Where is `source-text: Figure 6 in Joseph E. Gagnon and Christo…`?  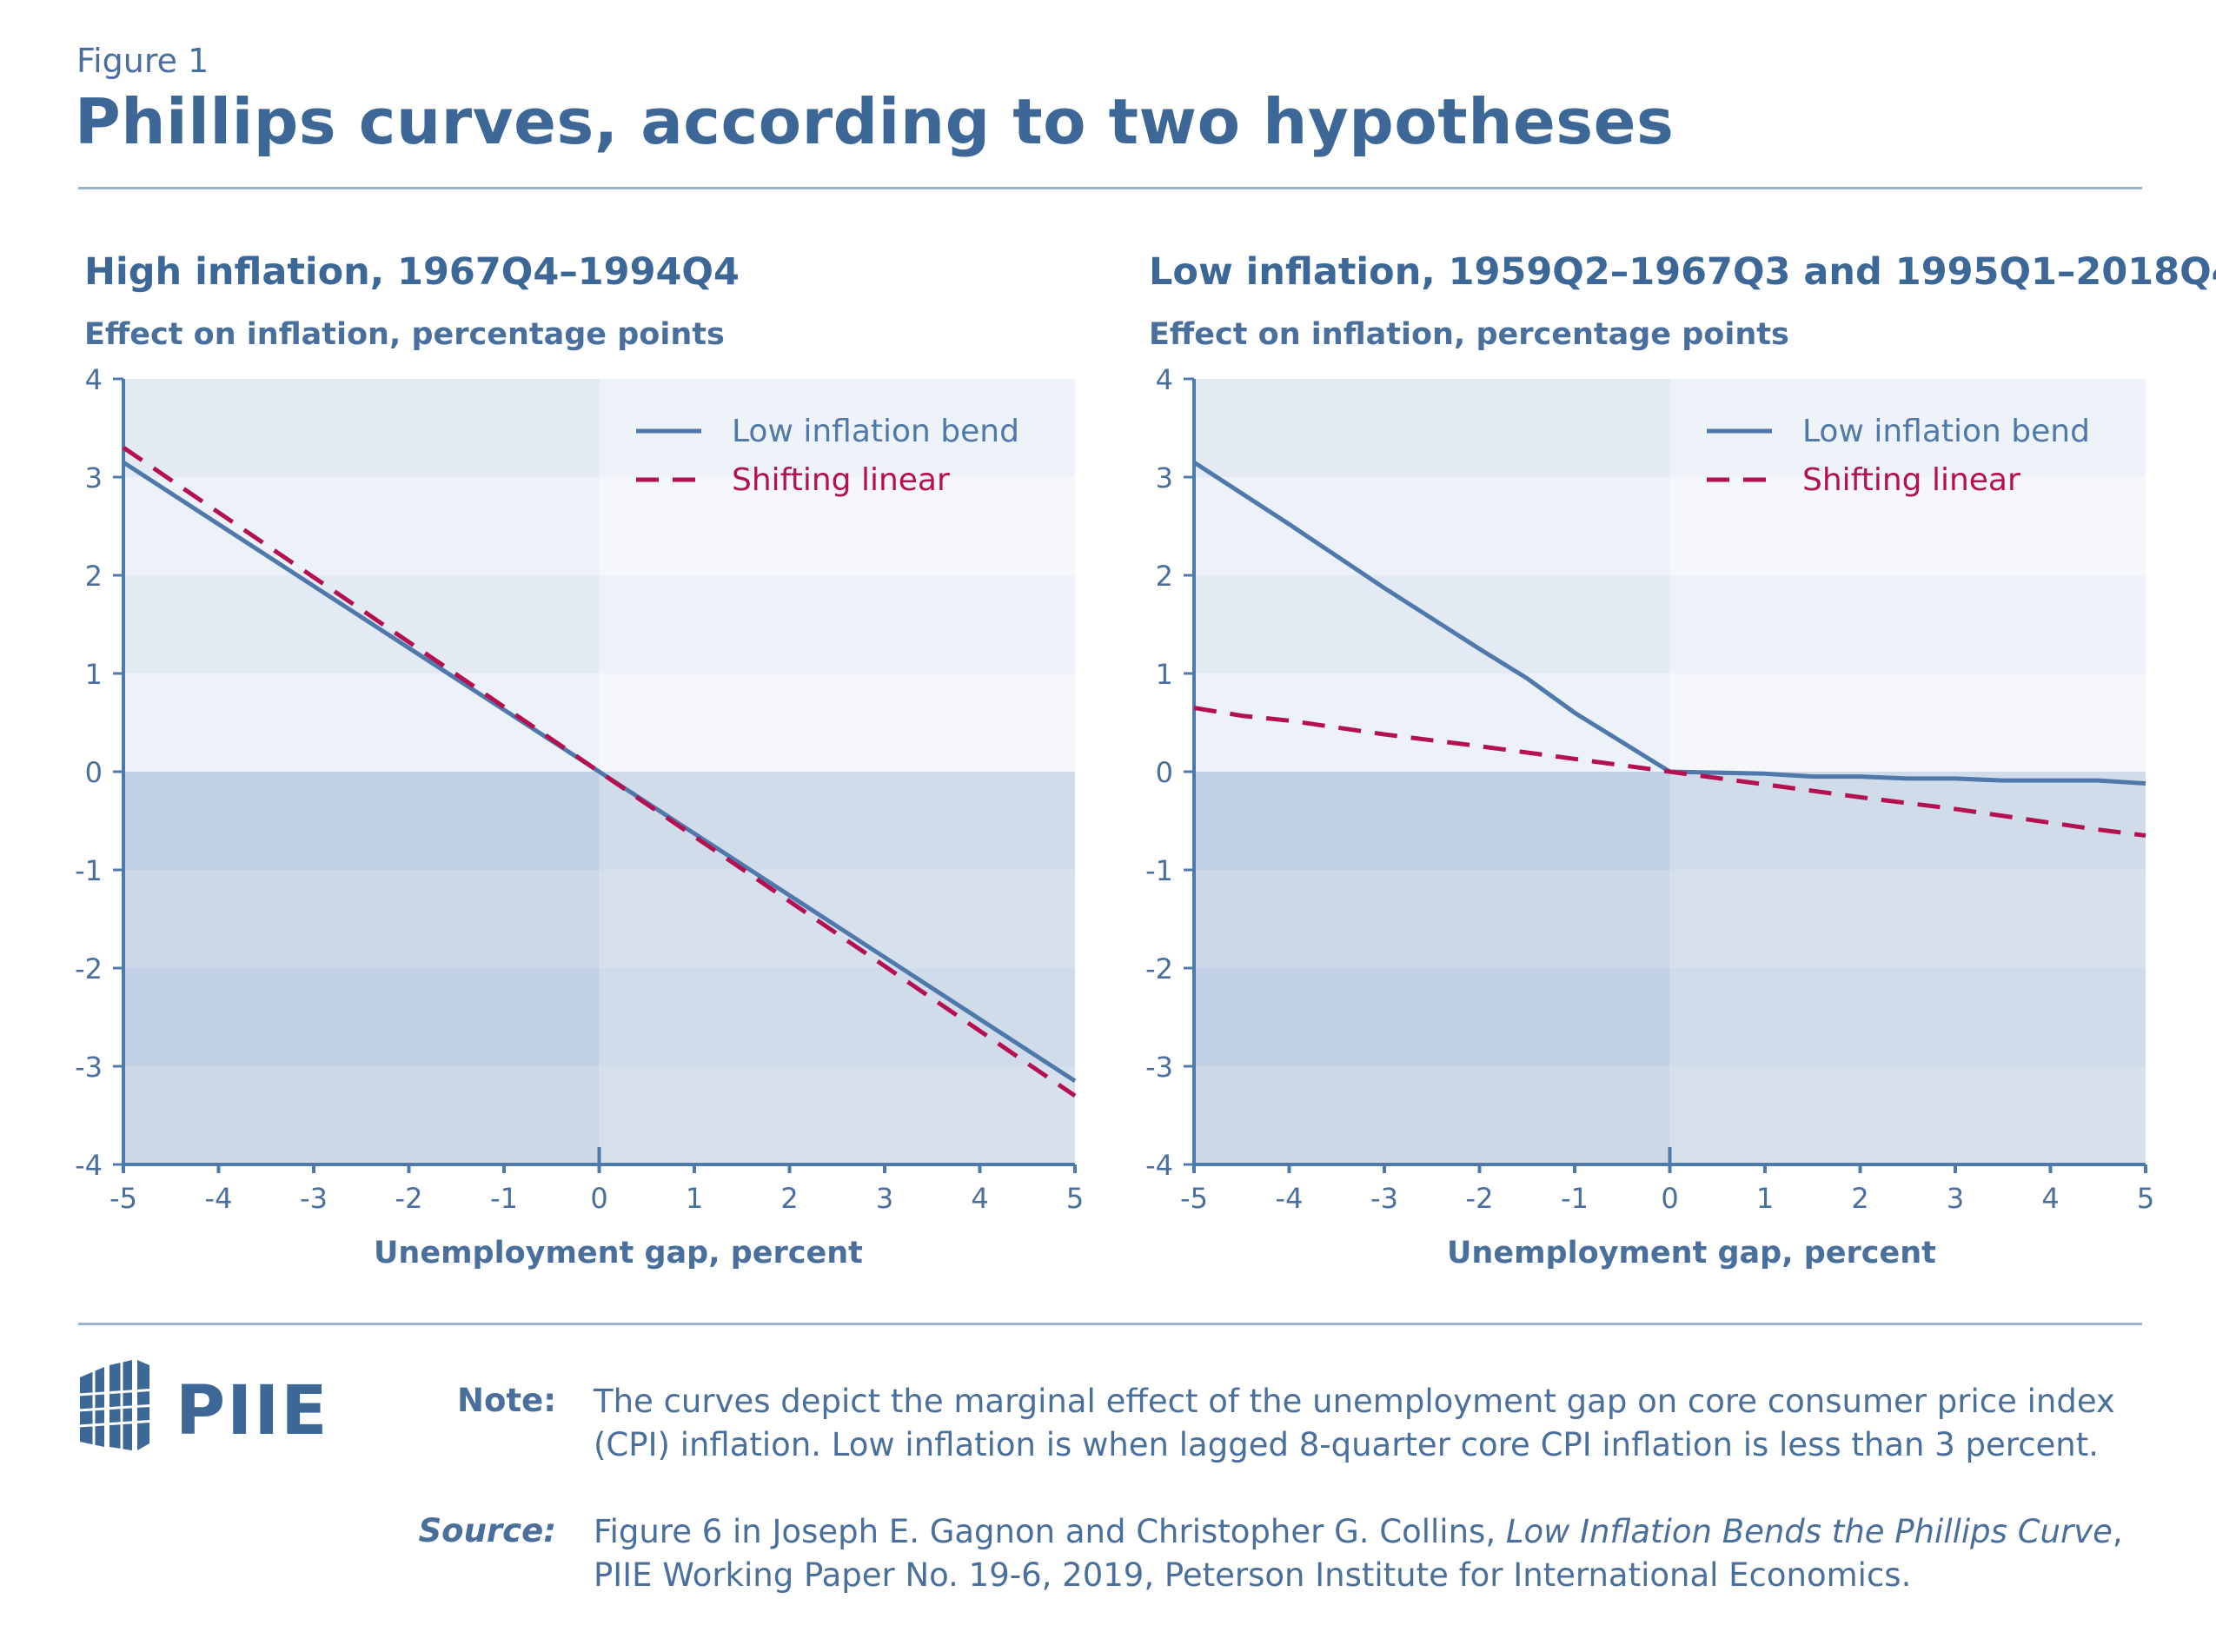
source-text: Figure 6 in Joseph E. Gagnon and Christo… is located at coordinates (1376, 1553).